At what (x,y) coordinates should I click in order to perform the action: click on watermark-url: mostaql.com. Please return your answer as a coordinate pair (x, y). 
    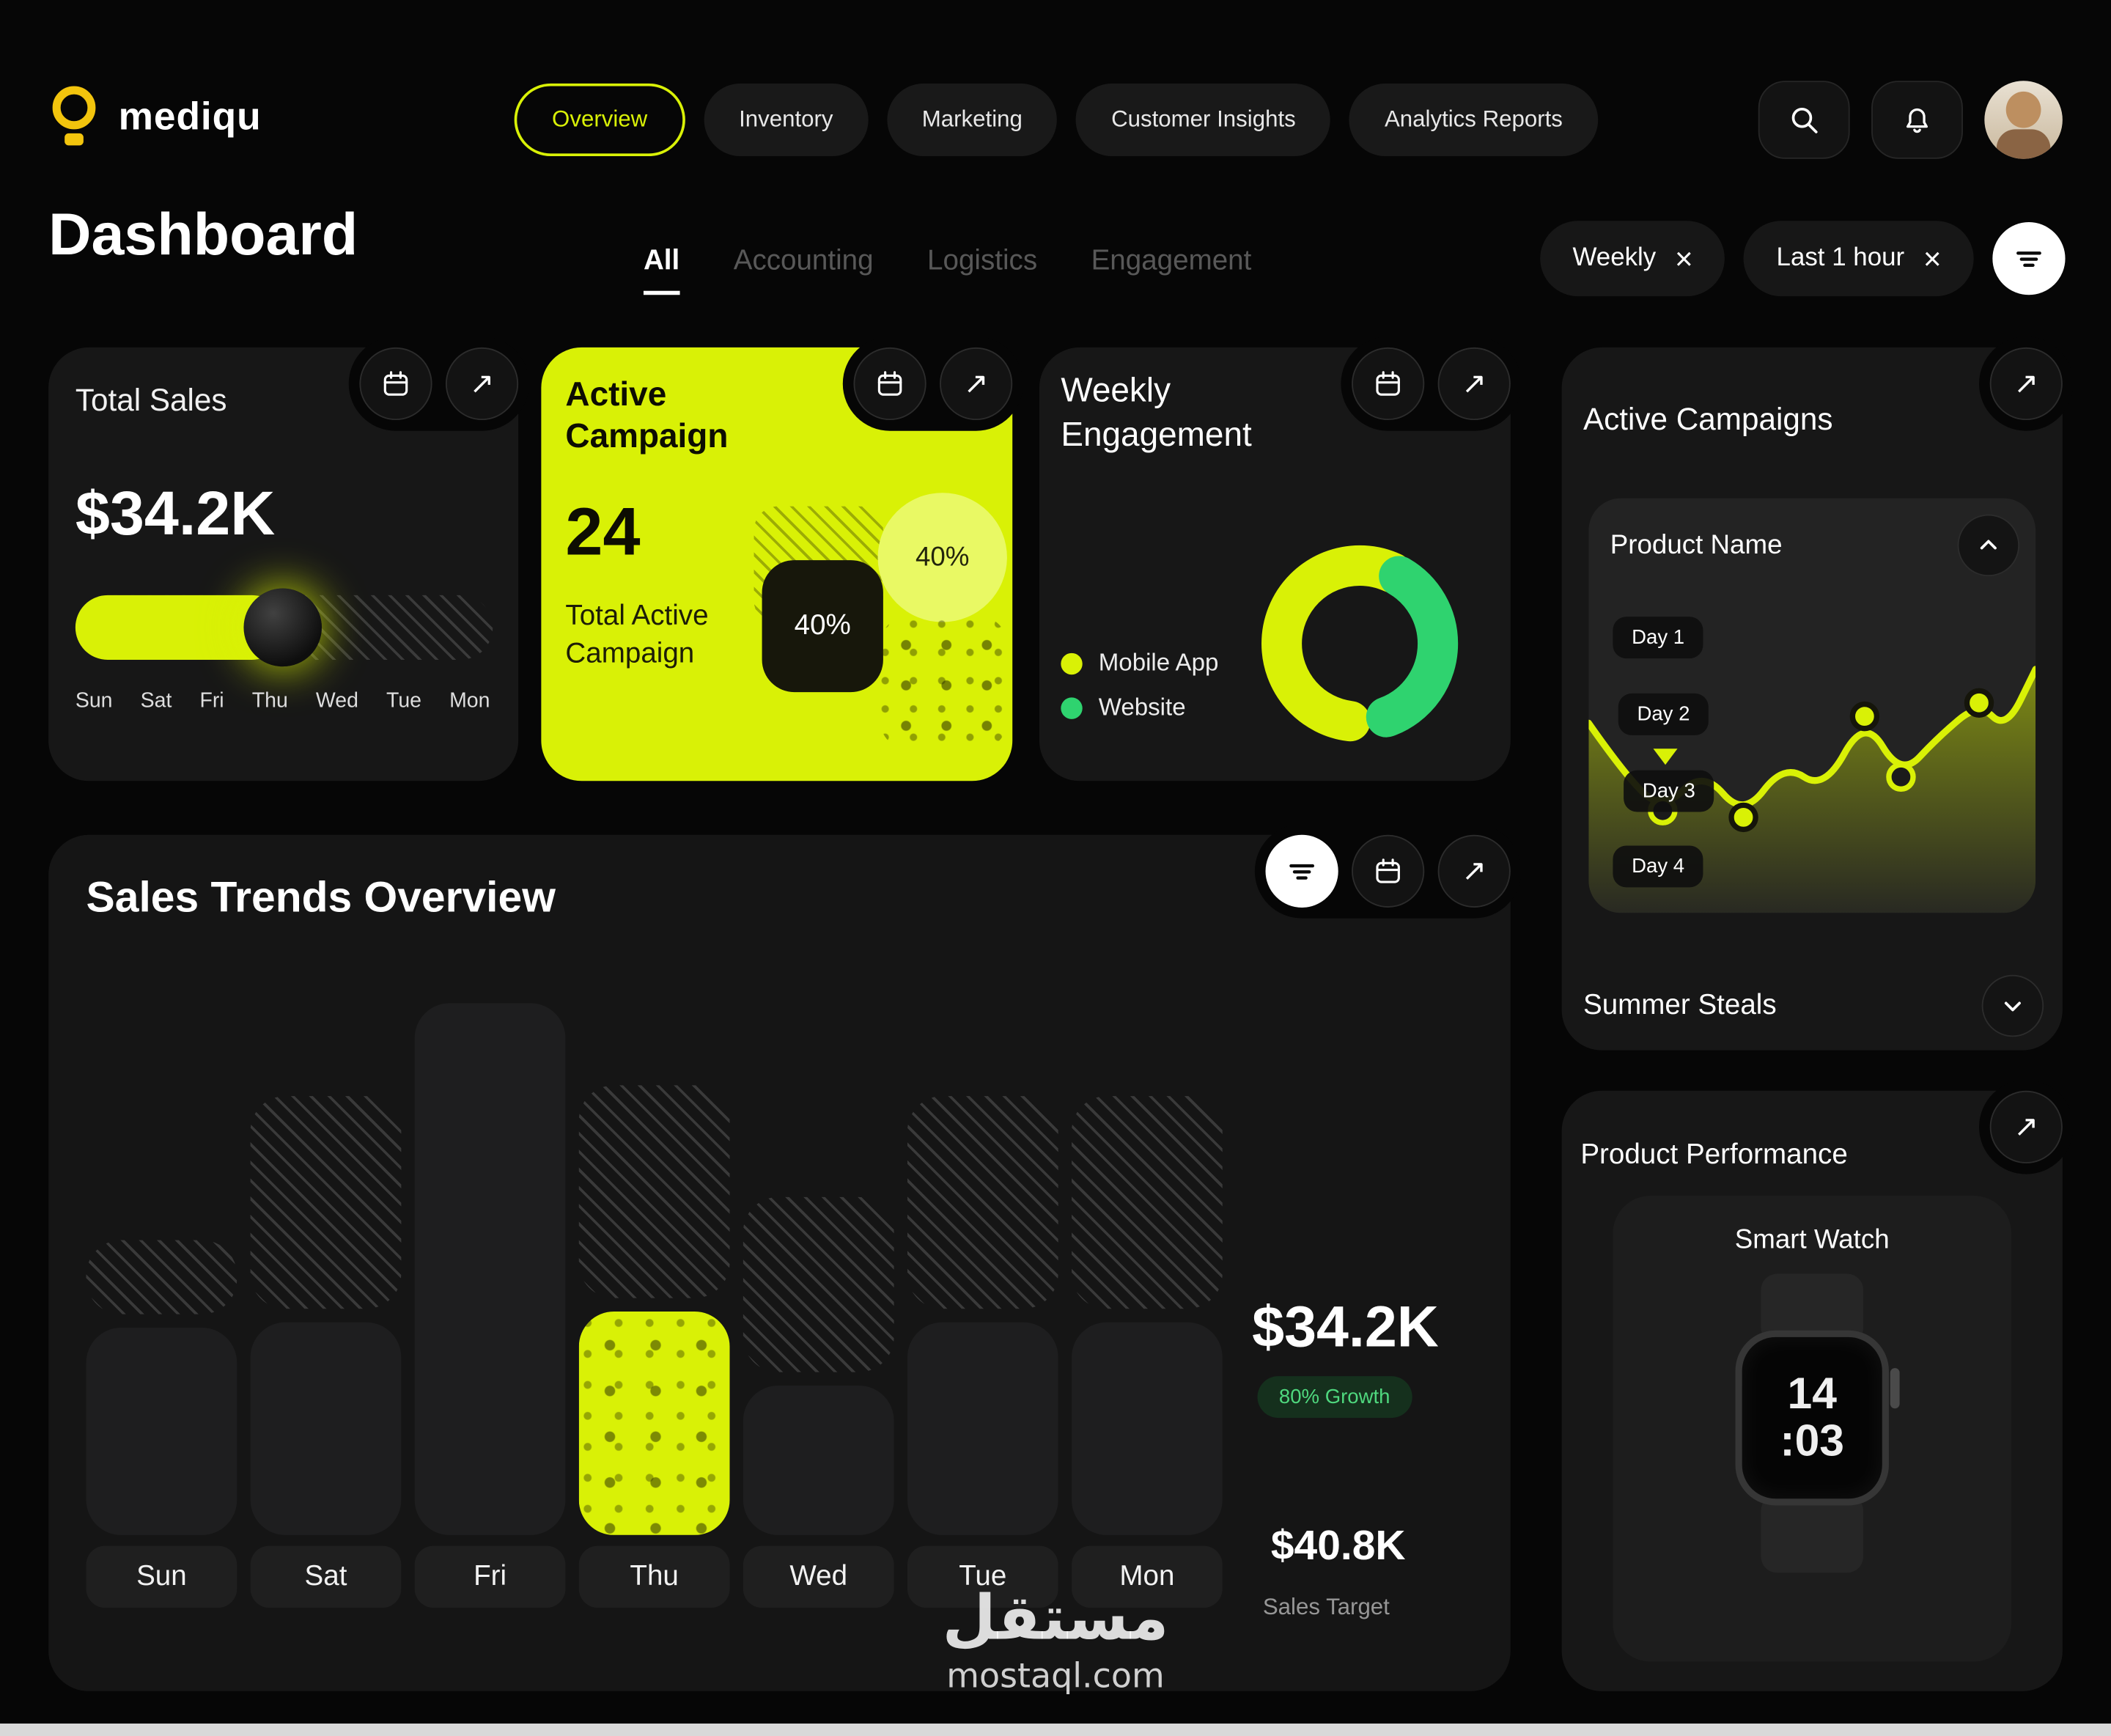
    Looking at the image, I should click on (1055, 1676).